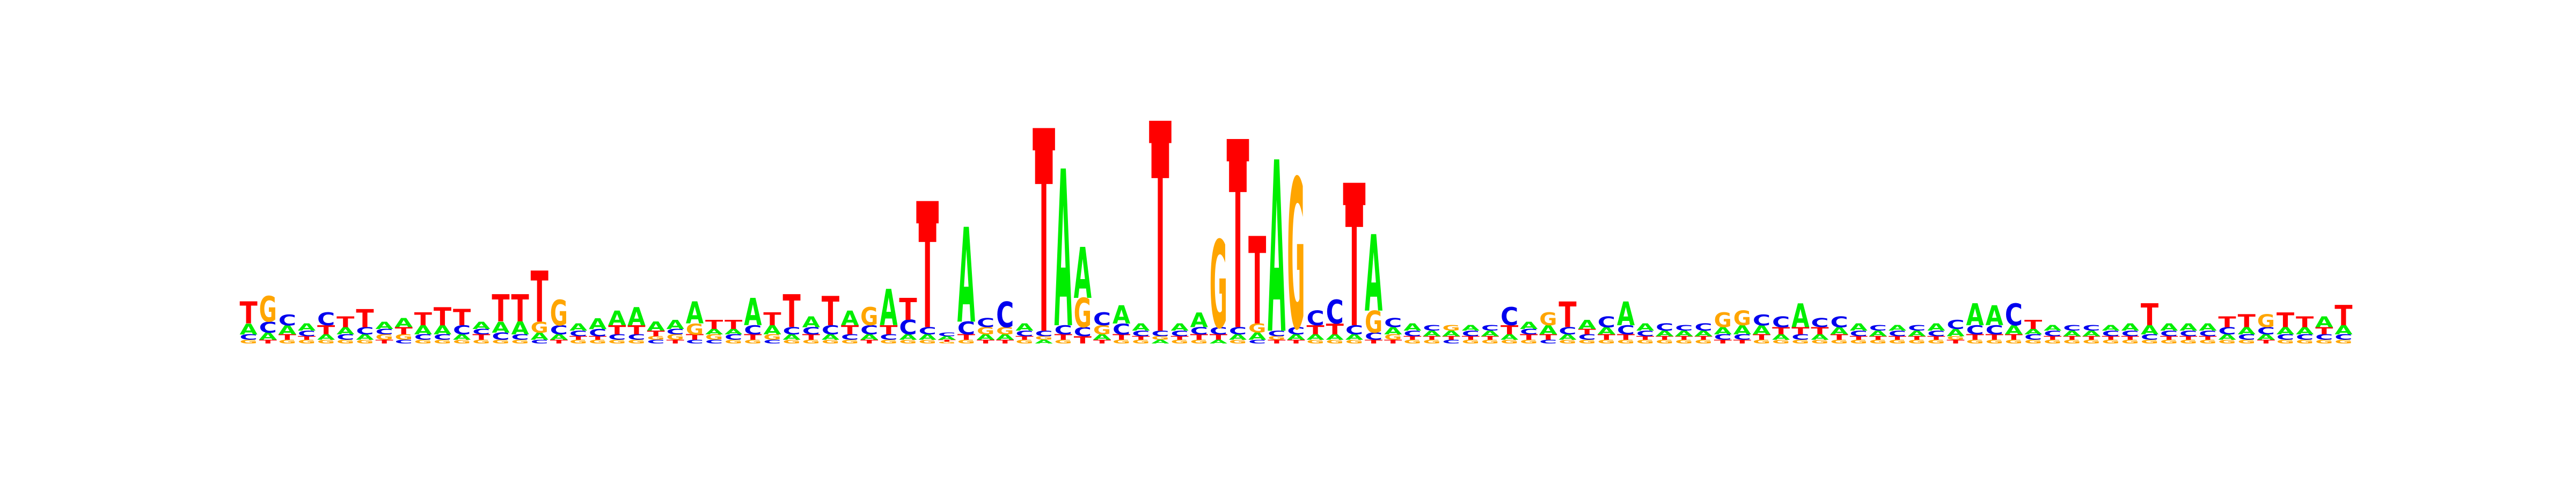 The image size is (2576, 483). I want to click on logo-letter-g-pos-95: G, so click(2072, 342).